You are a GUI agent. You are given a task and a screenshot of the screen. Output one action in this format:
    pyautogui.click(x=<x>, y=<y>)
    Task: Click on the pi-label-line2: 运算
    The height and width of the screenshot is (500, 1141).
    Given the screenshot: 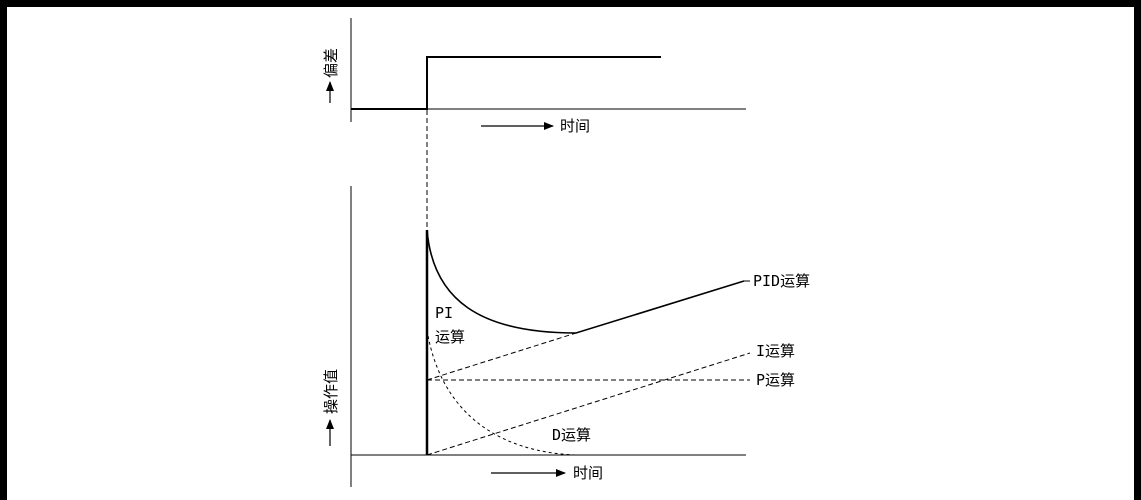 What is the action you would take?
    pyautogui.click(x=450, y=337)
    